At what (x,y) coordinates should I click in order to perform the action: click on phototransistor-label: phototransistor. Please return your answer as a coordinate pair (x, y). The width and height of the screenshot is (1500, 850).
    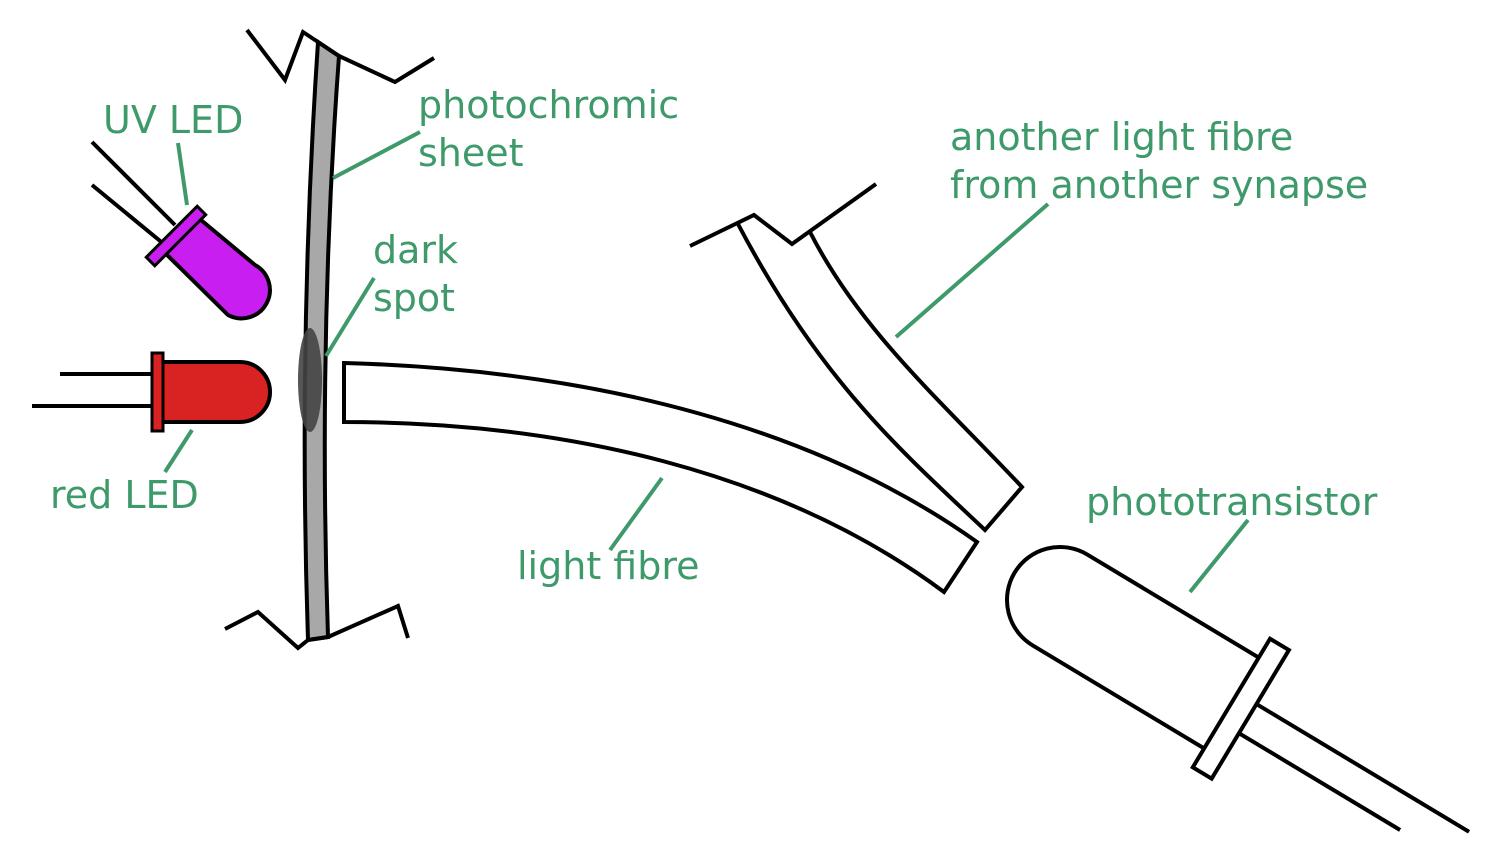
    Looking at the image, I should click on (1232, 502).